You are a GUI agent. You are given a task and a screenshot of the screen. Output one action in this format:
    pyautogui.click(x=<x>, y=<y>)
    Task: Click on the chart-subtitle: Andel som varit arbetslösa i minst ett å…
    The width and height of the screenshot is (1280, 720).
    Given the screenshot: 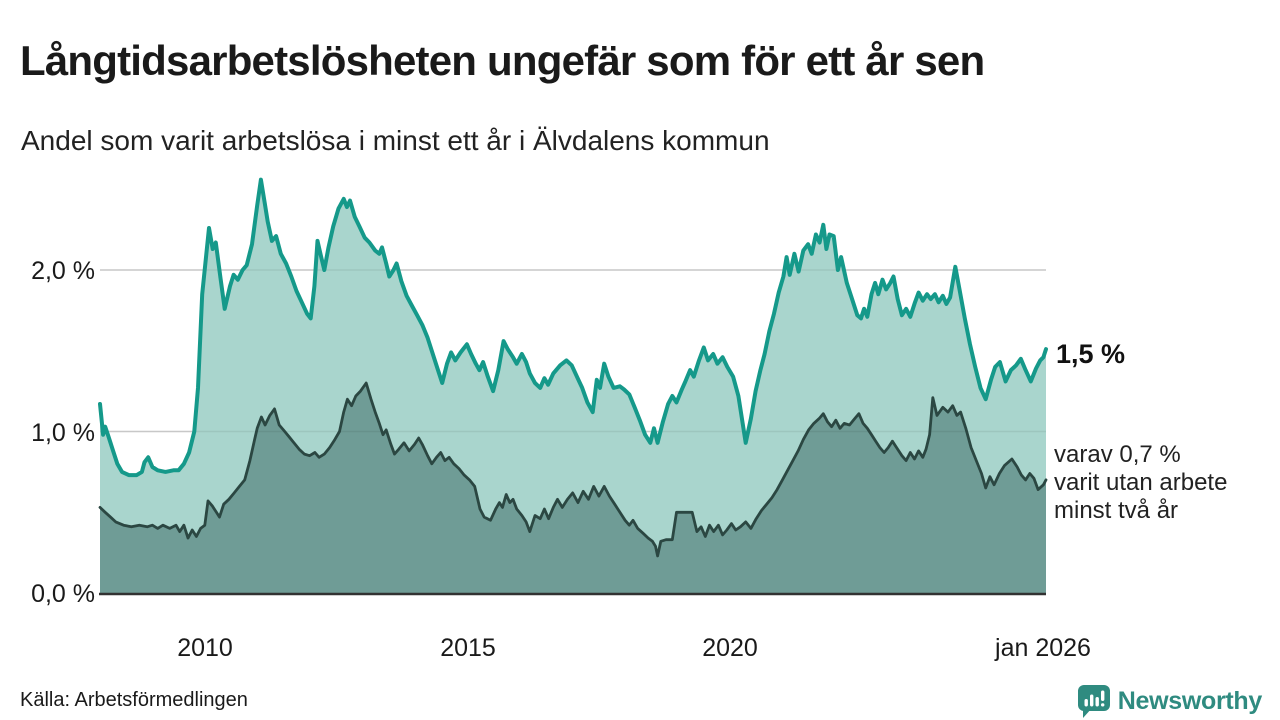 What is the action you would take?
    pyautogui.click(x=395, y=140)
    